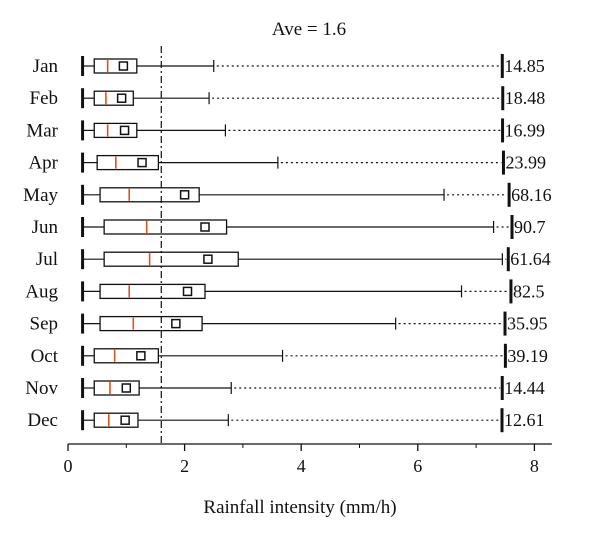  I want to click on month-label-nov: Nov, so click(41, 388).